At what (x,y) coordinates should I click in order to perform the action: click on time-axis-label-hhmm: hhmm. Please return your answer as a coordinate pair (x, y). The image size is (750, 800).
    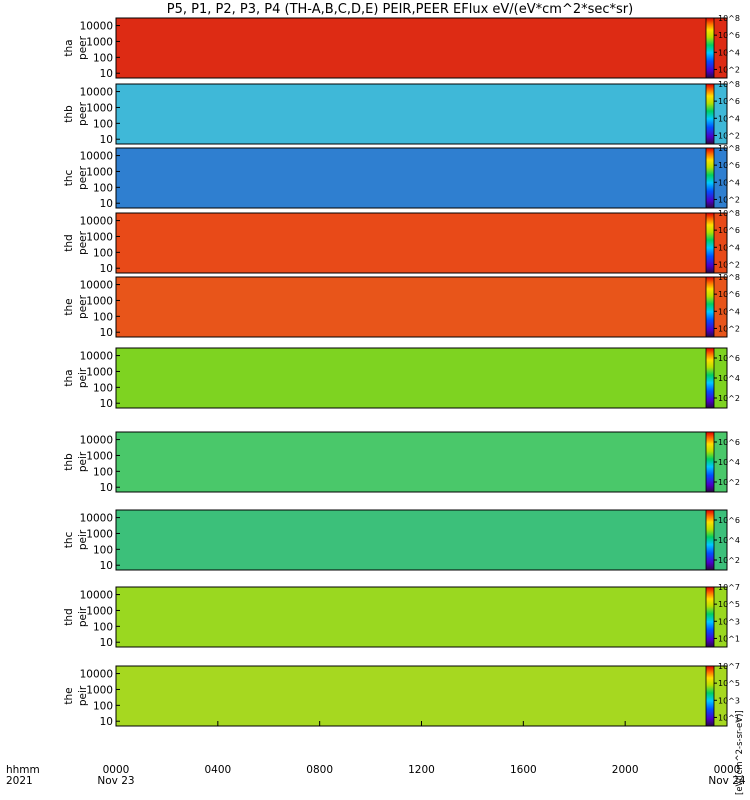
    Looking at the image, I should click on (23, 770).